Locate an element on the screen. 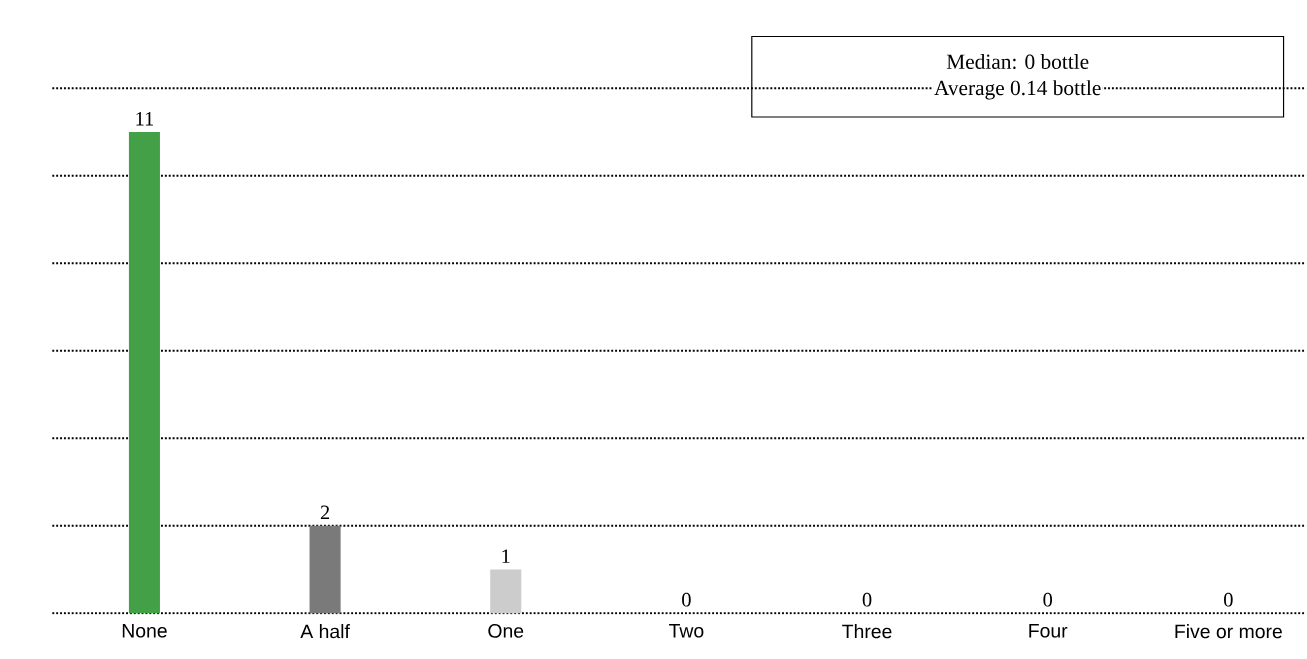 This screenshot has height=659, width=1307. data-label: 2 is located at coordinates (325, 512).